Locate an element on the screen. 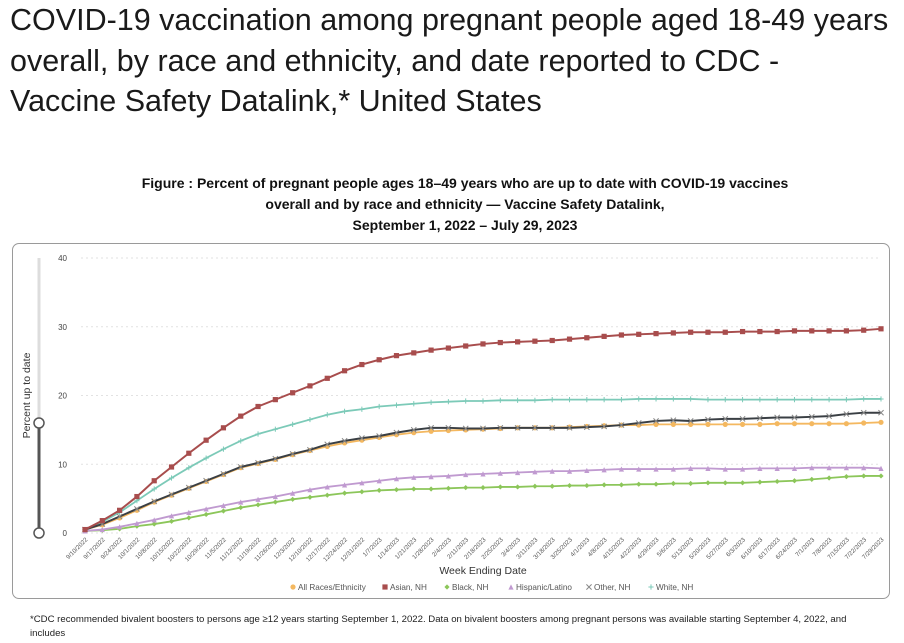 The width and height of the screenshot is (904, 643). legend-item-other-nh: Other, NH is located at coordinates (612, 587).